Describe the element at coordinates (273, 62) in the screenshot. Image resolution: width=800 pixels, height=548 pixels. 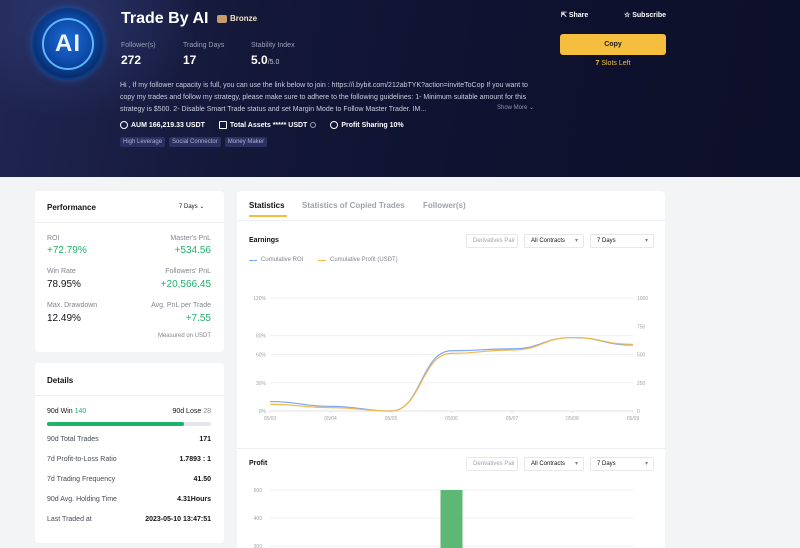
I see `stability-max: /5.0` at that location.